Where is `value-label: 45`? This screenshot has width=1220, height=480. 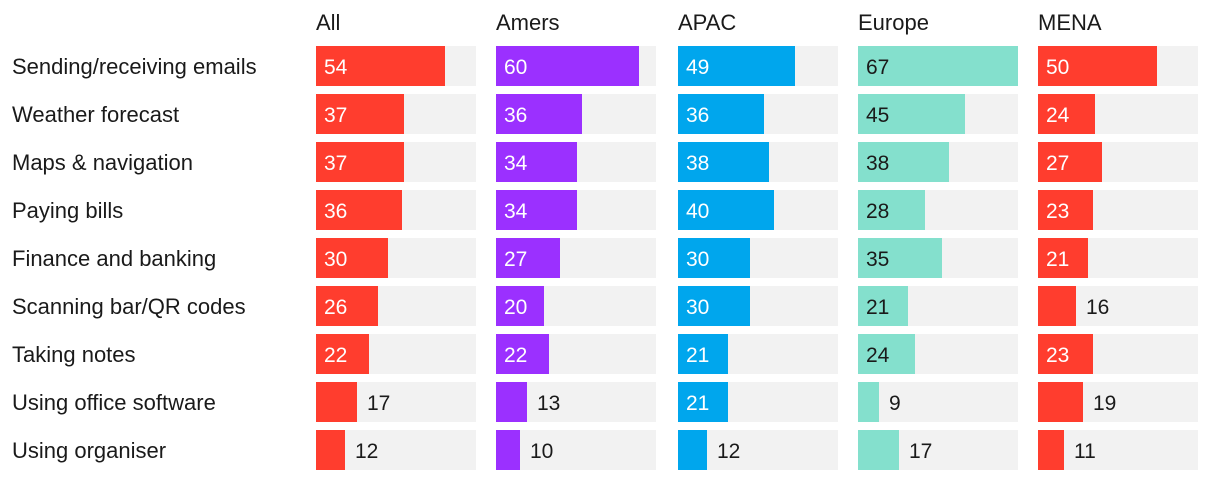
value-label: 45 is located at coordinates (877, 115).